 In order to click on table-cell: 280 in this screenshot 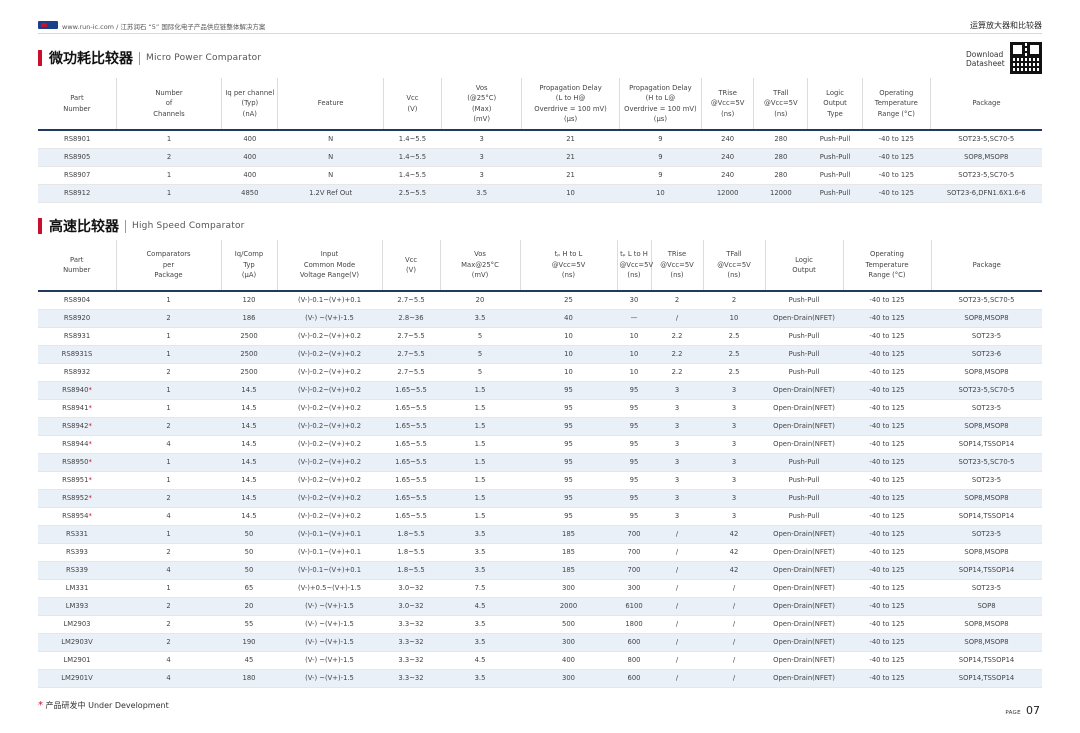, I will do `click(781, 175)`.